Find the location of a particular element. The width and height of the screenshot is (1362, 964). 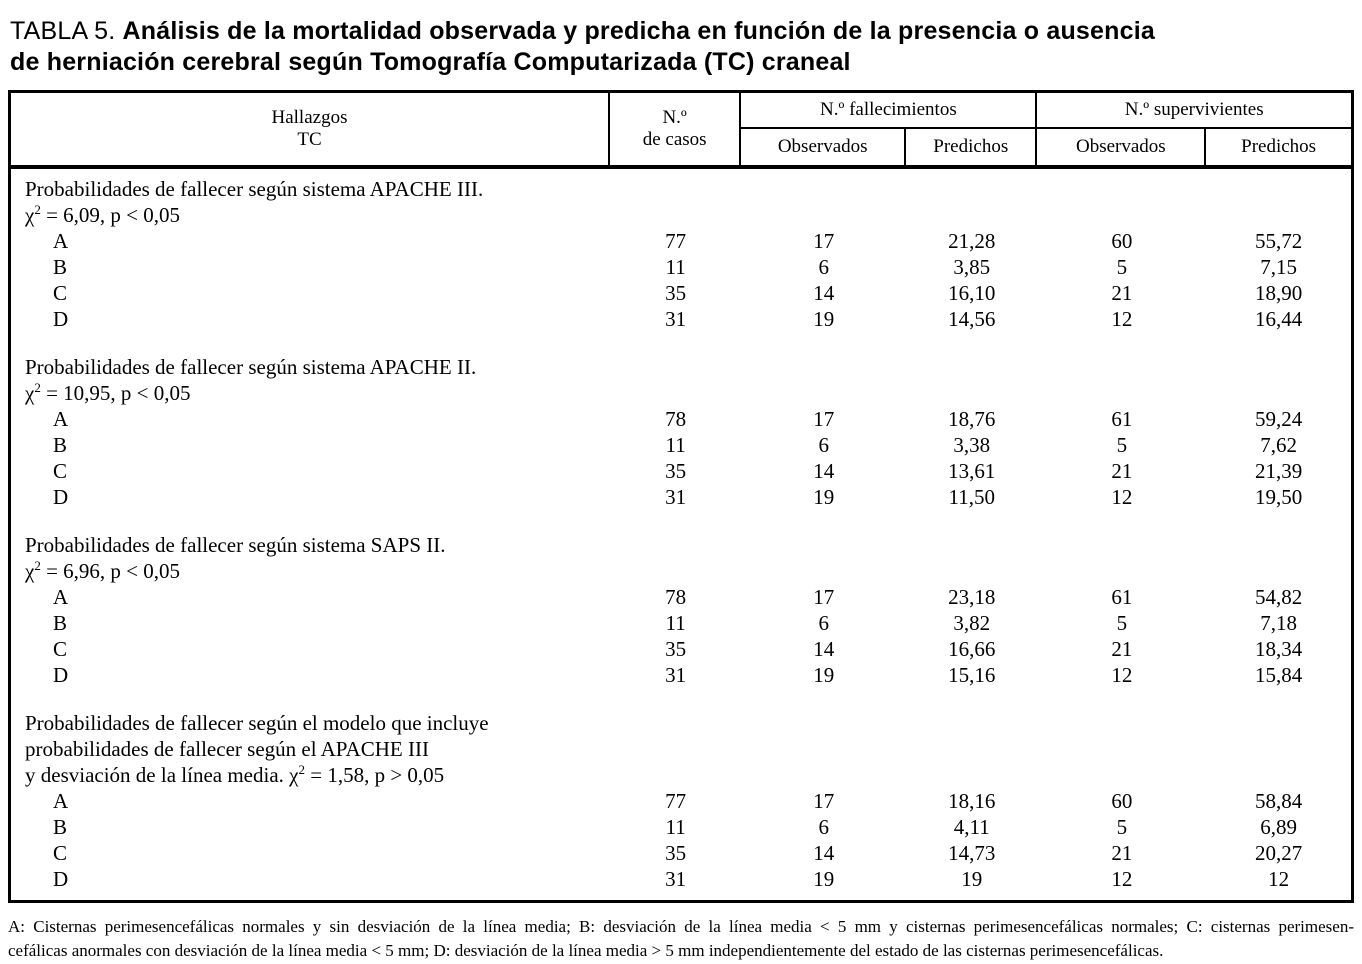

header-group-supervivientes: N.º supervivientes is located at coordinates (1194, 111).